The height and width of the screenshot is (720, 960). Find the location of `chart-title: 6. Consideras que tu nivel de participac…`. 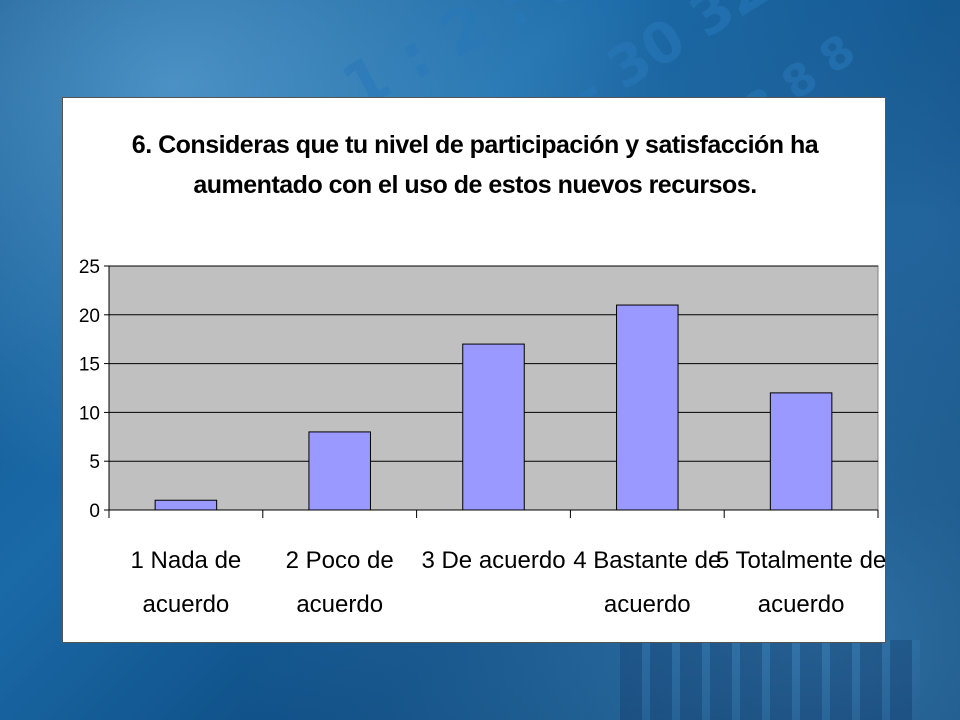

chart-title: 6. Consideras que tu nivel de participac… is located at coordinates (475, 165).